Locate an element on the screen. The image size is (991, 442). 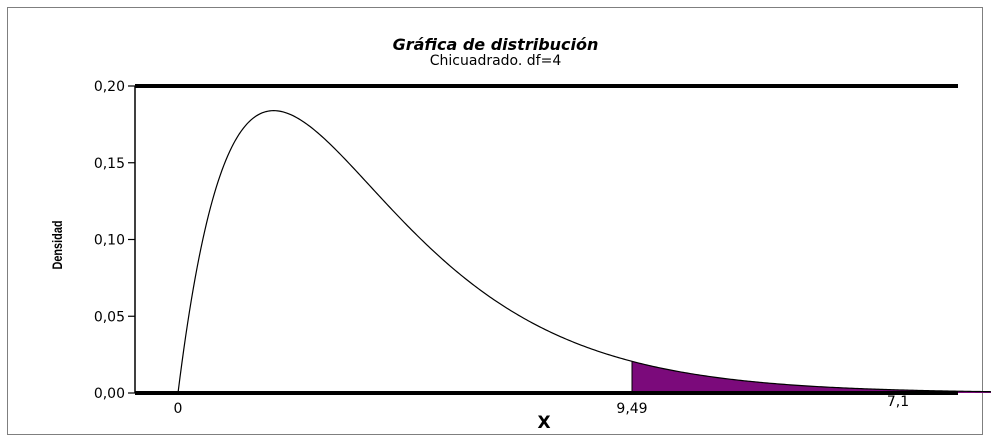
x-tick-label-end: 7,1 is located at coordinates (898, 402).